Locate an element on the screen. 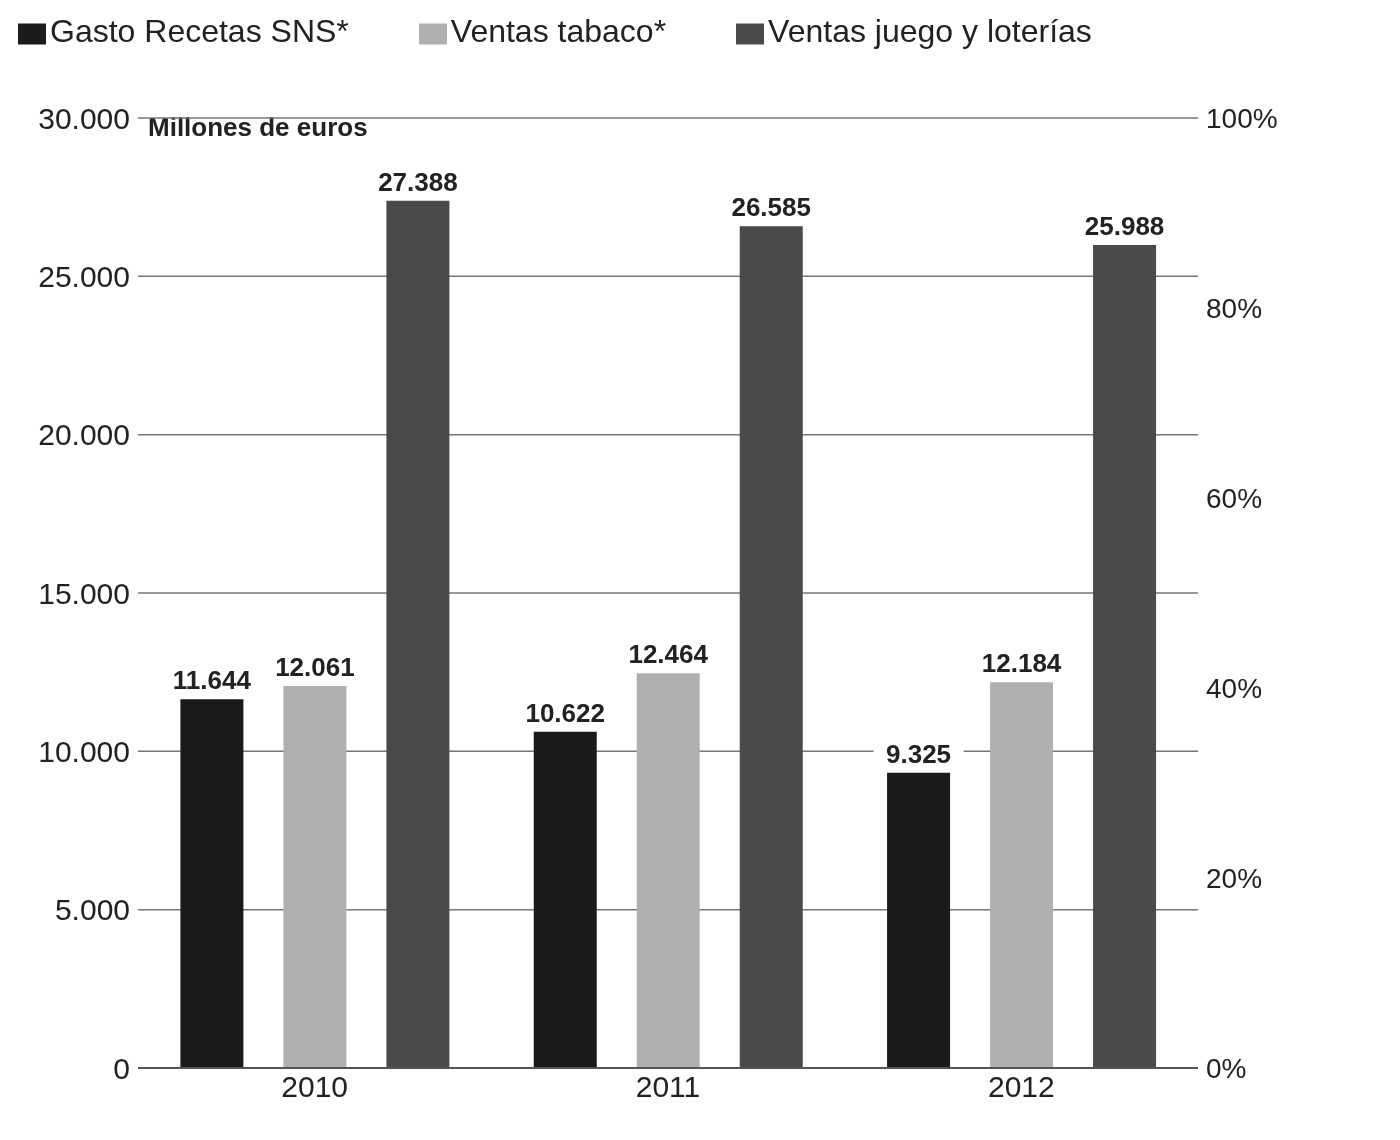  x-tick-label: 2010 is located at coordinates (315, 1087).